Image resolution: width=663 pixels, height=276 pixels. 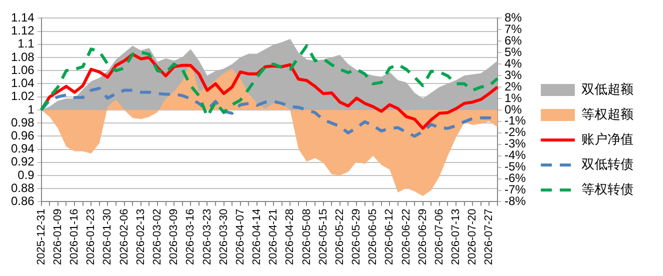 What do you see at coordinates (140, 237) in the screenshot?
I see `x-tick-label: 2026-02-13` at bounding box center [140, 237].